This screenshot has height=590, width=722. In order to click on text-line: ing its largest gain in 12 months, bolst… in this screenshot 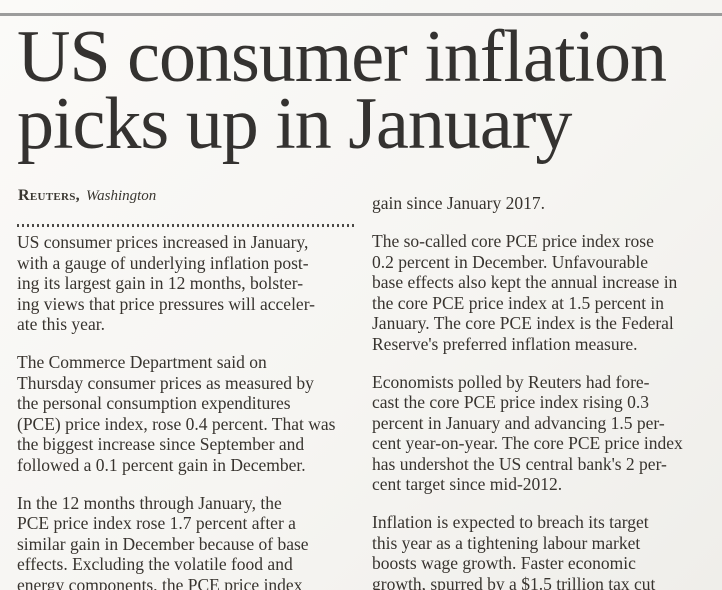, I will do `click(160, 283)`.